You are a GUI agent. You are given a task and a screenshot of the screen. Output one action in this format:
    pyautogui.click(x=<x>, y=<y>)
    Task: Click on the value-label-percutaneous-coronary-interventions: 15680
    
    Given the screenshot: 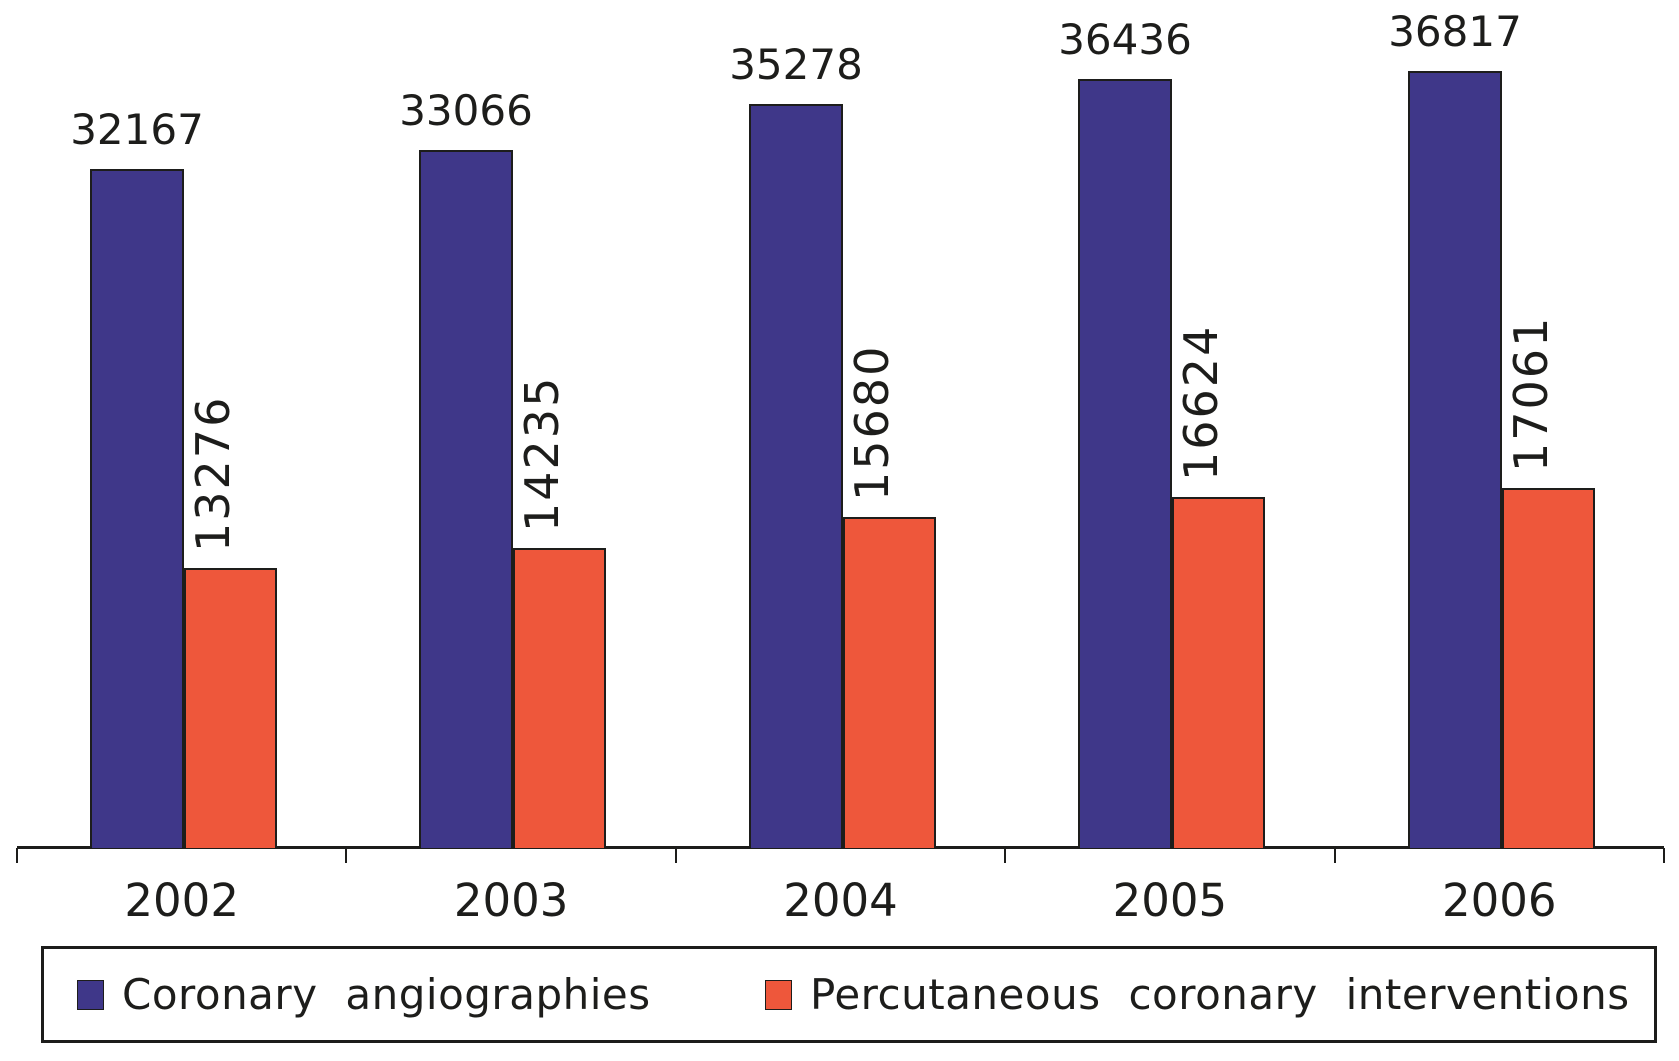 What is the action you would take?
    pyautogui.click(x=872, y=422)
    